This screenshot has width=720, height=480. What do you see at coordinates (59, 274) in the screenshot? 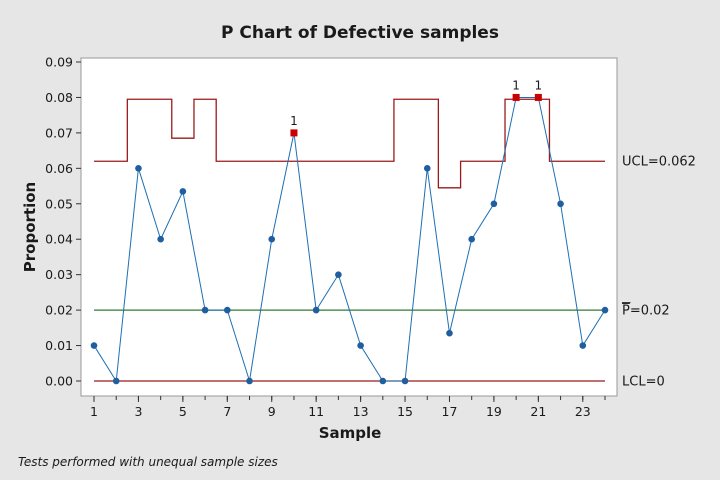
I see `y-tick-label: 0.03` at bounding box center [59, 274].